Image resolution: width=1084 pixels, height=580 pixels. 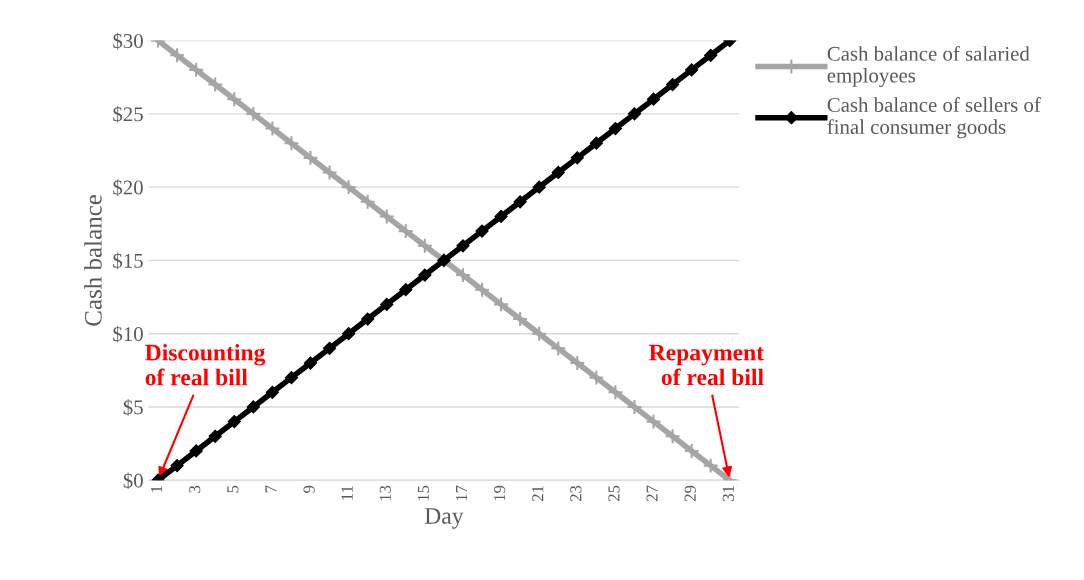 What do you see at coordinates (271, 489) in the screenshot?
I see `x-tick-label: 7` at bounding box center [271, 489].